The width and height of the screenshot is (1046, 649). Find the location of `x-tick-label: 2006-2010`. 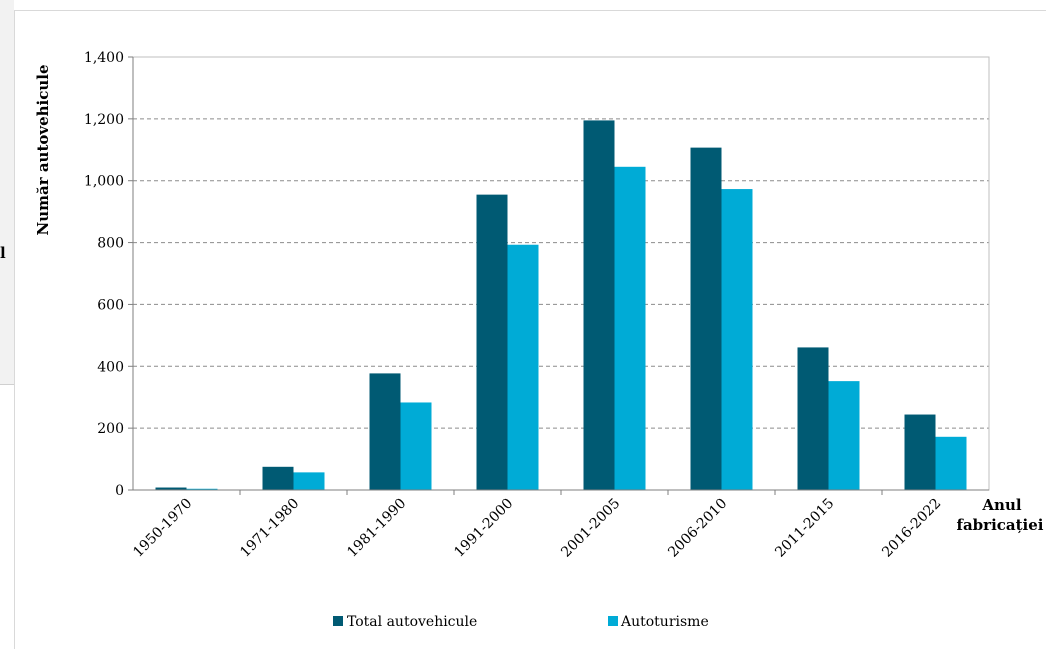

x-tick-label: 2006-2010 is located at coordinates (697, 528).